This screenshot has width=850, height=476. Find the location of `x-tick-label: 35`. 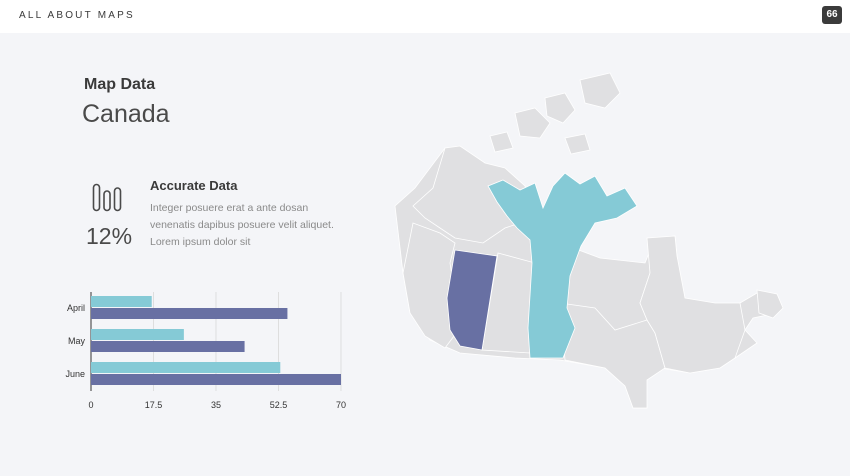

x-tick-label: 35 is located at coordinates (216, 405).